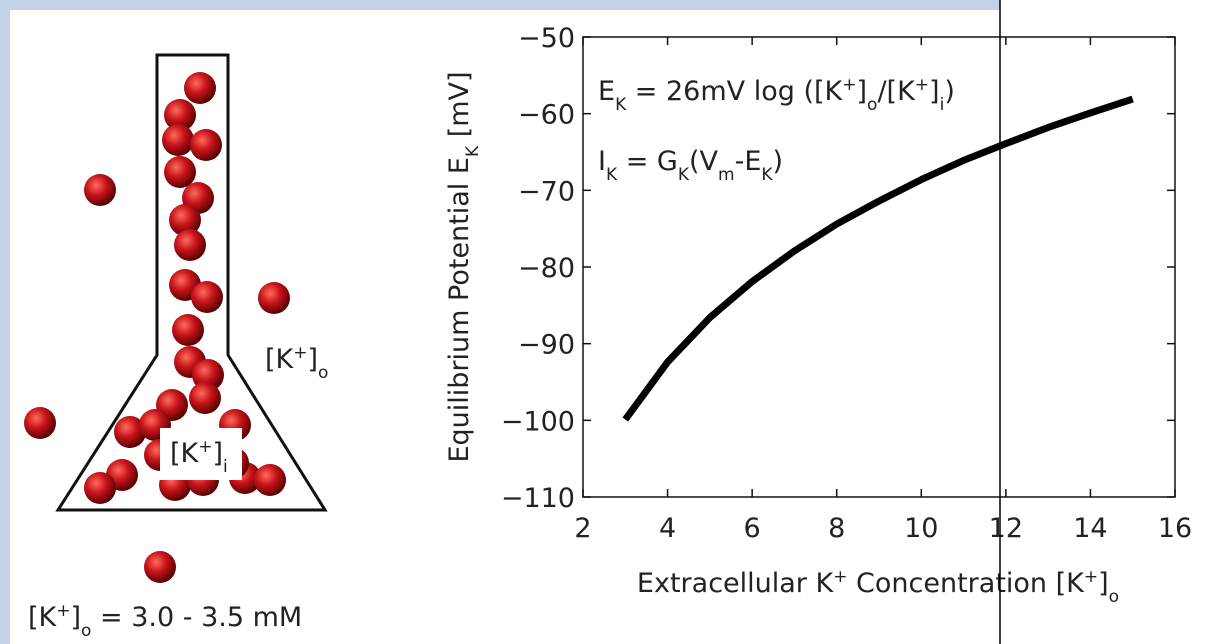  I want to click on y-tick-label: −90, so click(546, 345).